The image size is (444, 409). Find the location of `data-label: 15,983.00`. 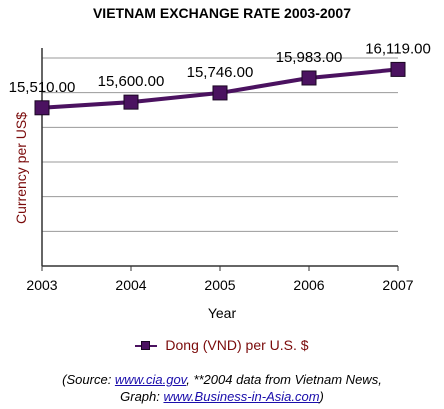

data-label: 15,983.00 is located at coordinates (309, 57).